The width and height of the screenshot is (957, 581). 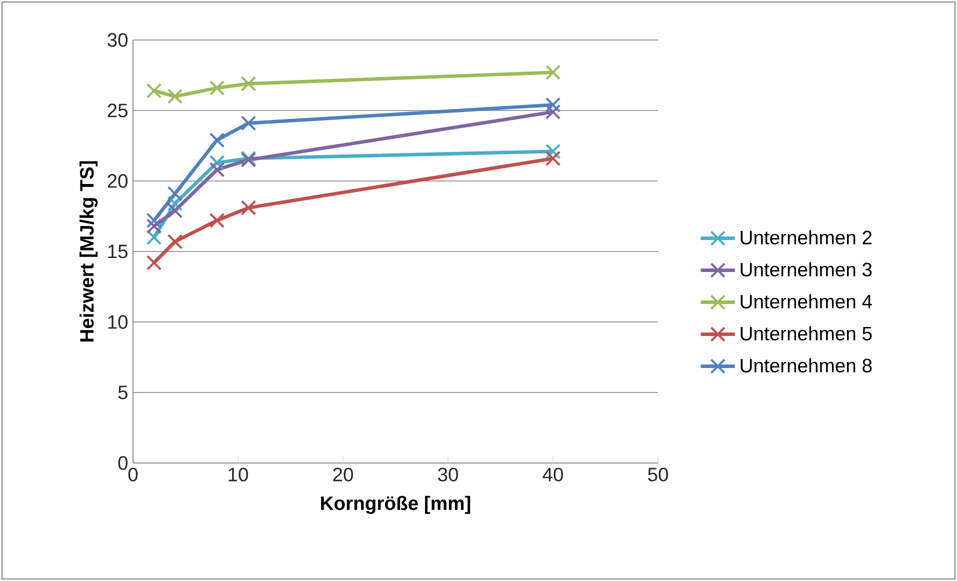 What do you see at coordinates (658, 475) in the screenshot?
I see `x-tick-label: 50` at bounding box center [658, 475].